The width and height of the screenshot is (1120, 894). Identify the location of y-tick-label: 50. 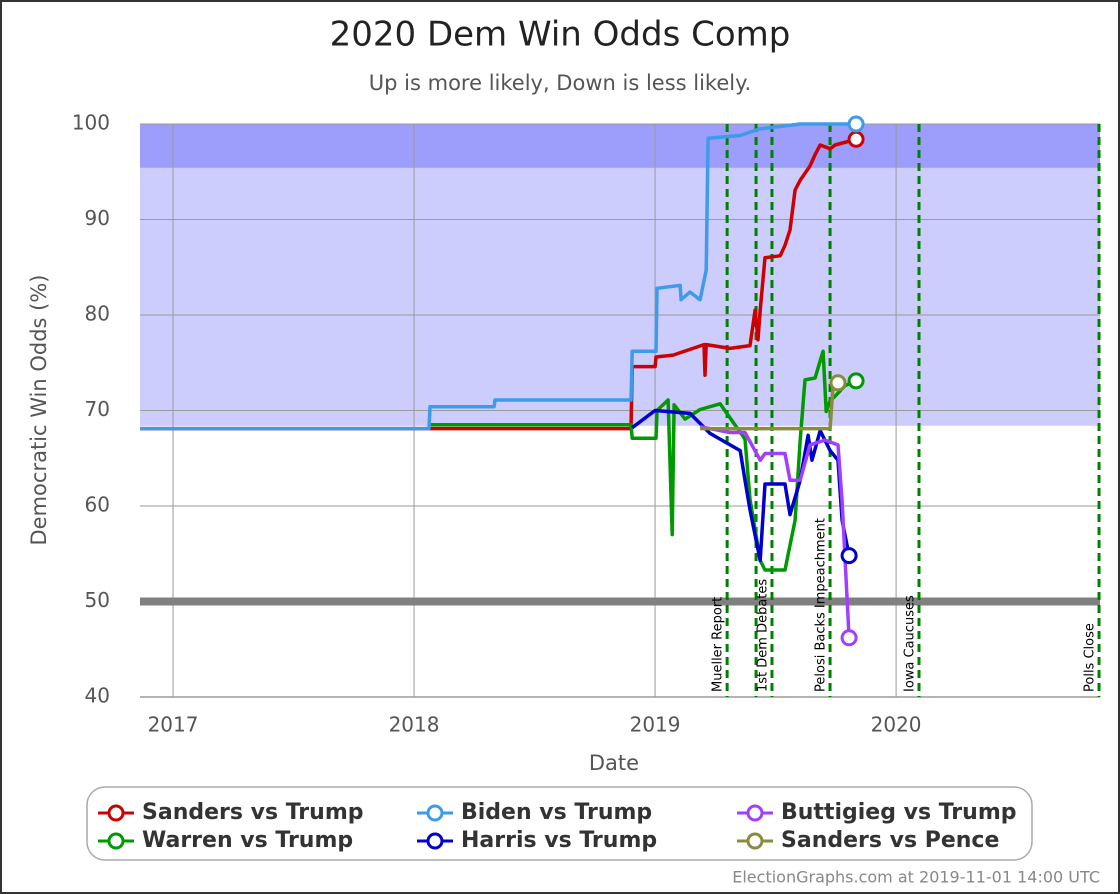
(97, 600).